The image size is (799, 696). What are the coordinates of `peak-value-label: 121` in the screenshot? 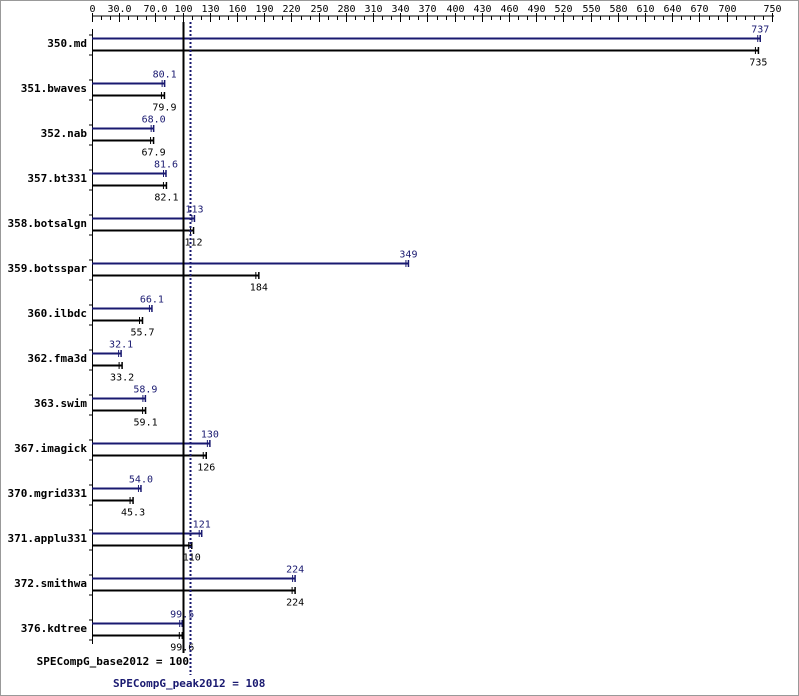 It's located at (202, 525).